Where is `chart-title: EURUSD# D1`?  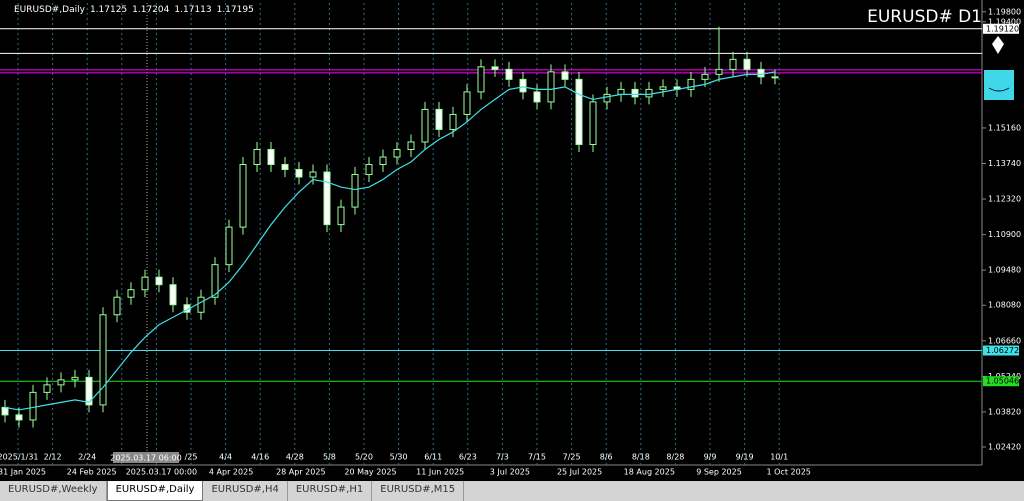
chart-title: EURUSD# D1 is located at coordinates (924, 17).